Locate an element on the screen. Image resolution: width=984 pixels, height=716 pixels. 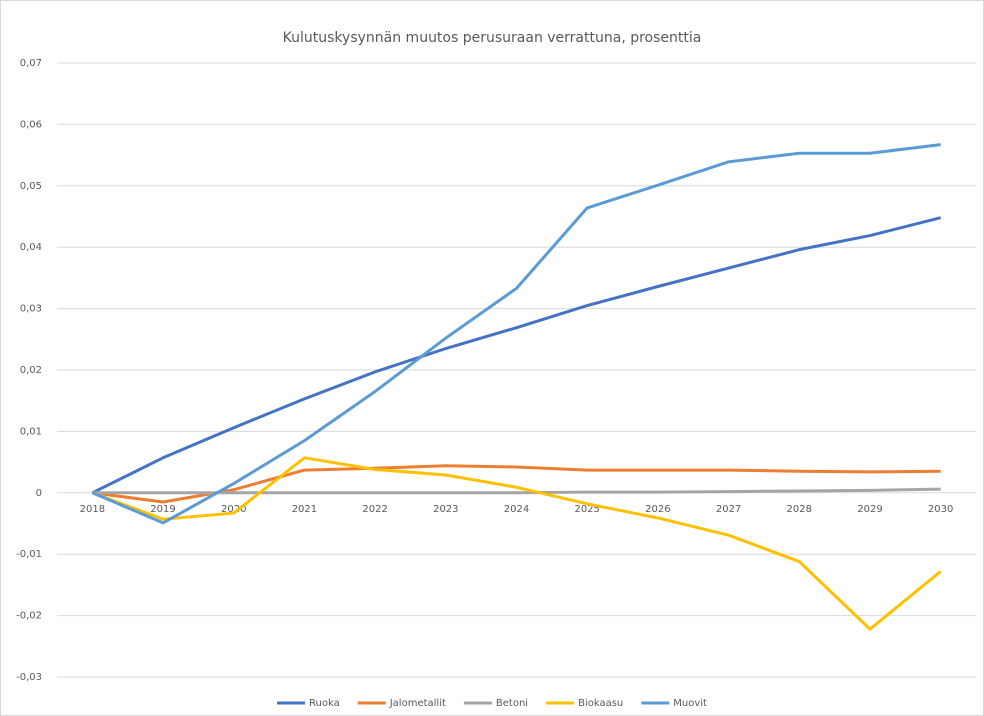
x-tick-label: 2030 is located at coordinates (940, 509).